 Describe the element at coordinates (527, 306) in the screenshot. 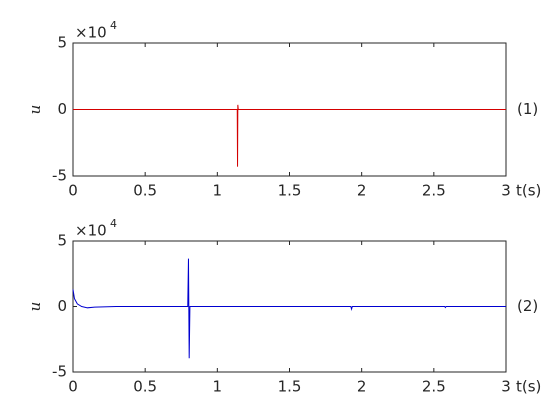

I see `panel-label: (2)` at that location.